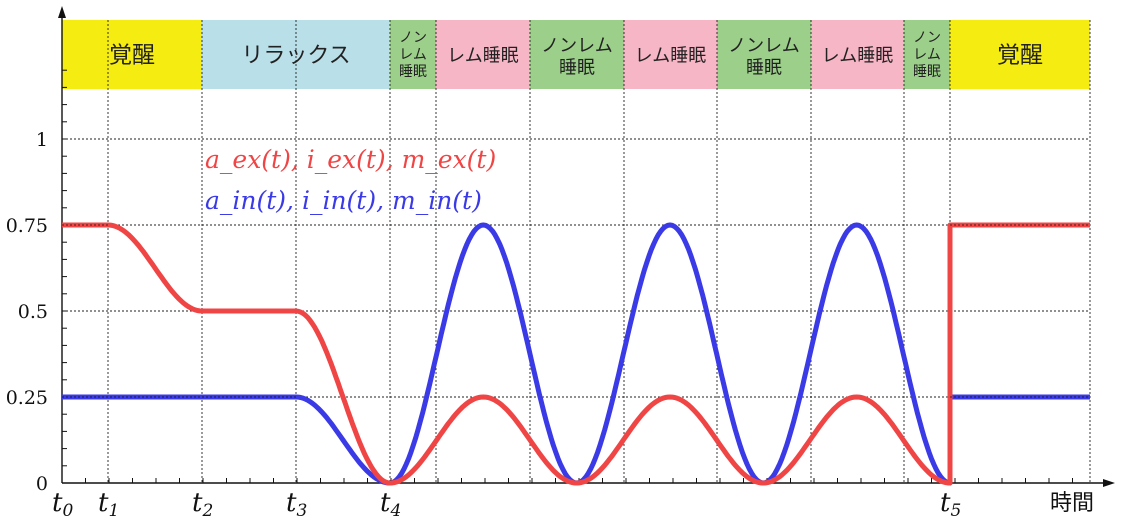 The width and height of the screenshot is (1131, 520). Describe the element at coordinates (296, 504) in the screenshot. I see `x-tick-label: t3` at that location.